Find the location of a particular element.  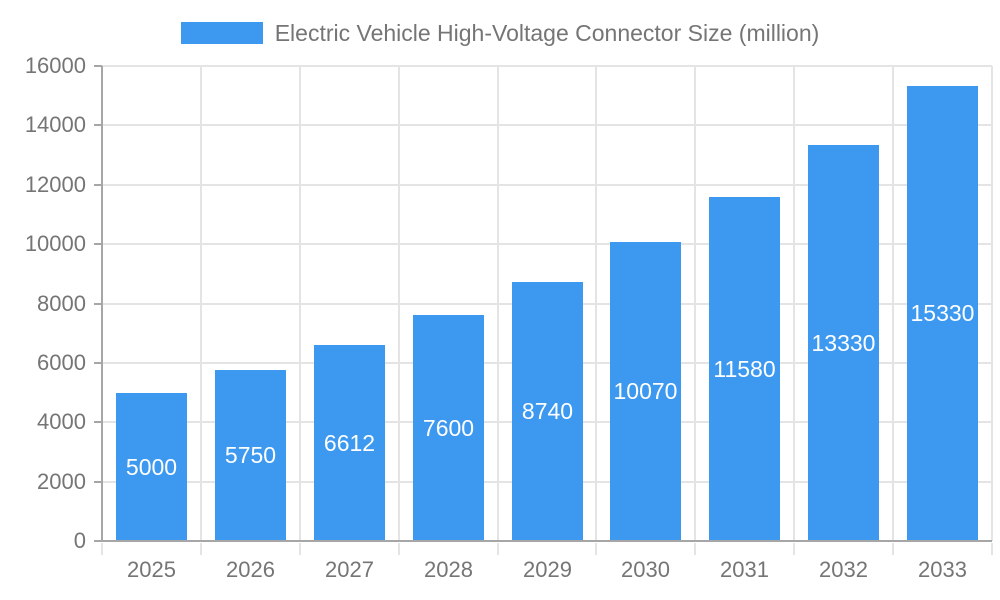

bar: 5000 is located at coordinates (151, 467).